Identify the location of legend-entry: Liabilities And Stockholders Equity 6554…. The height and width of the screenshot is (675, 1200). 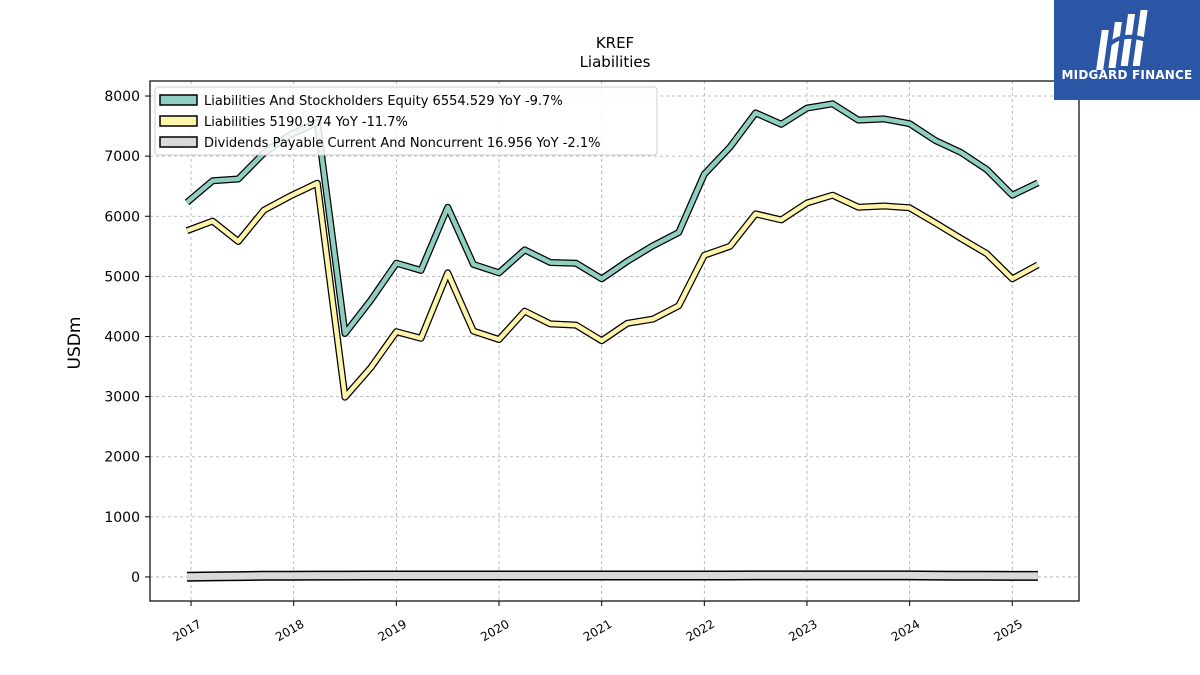
(383, 101).